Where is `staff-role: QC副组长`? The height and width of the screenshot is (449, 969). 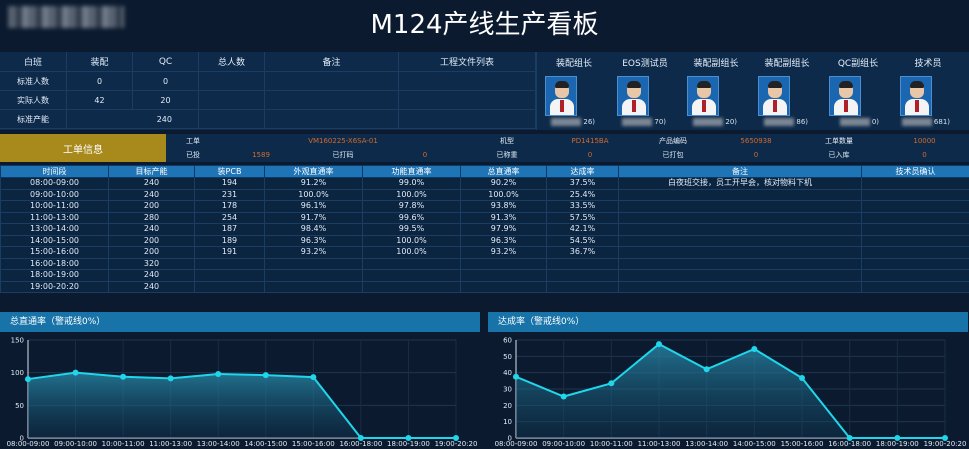 staff-role: QC副组长 is located at coordinates (858, 64).